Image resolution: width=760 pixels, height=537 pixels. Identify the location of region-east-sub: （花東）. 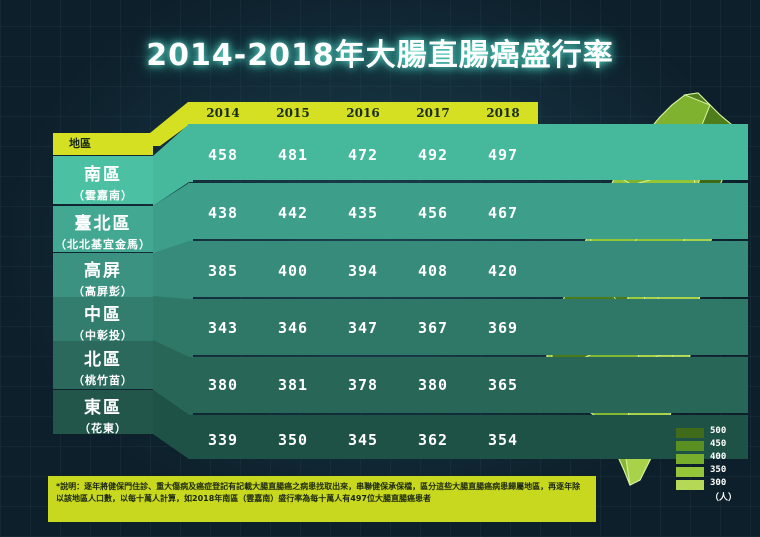
(103, 428).